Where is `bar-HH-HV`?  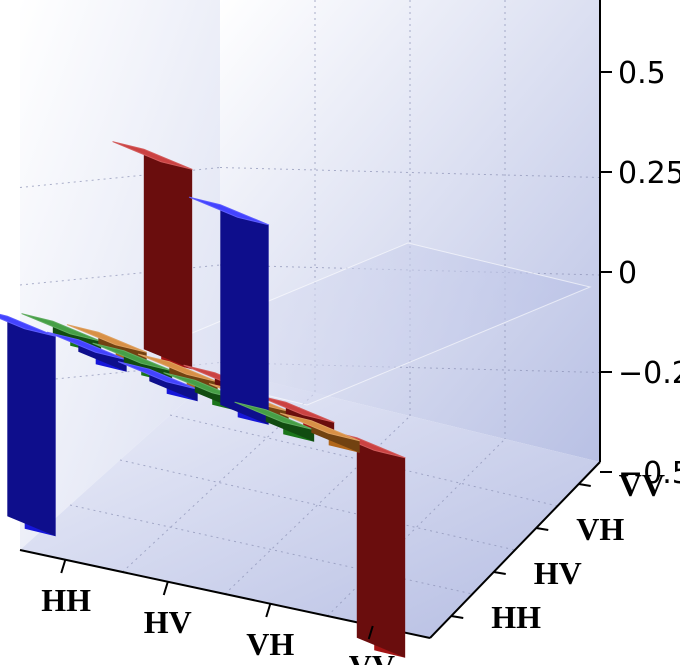 bar-HH-HV is located at coordinates (158, 381).